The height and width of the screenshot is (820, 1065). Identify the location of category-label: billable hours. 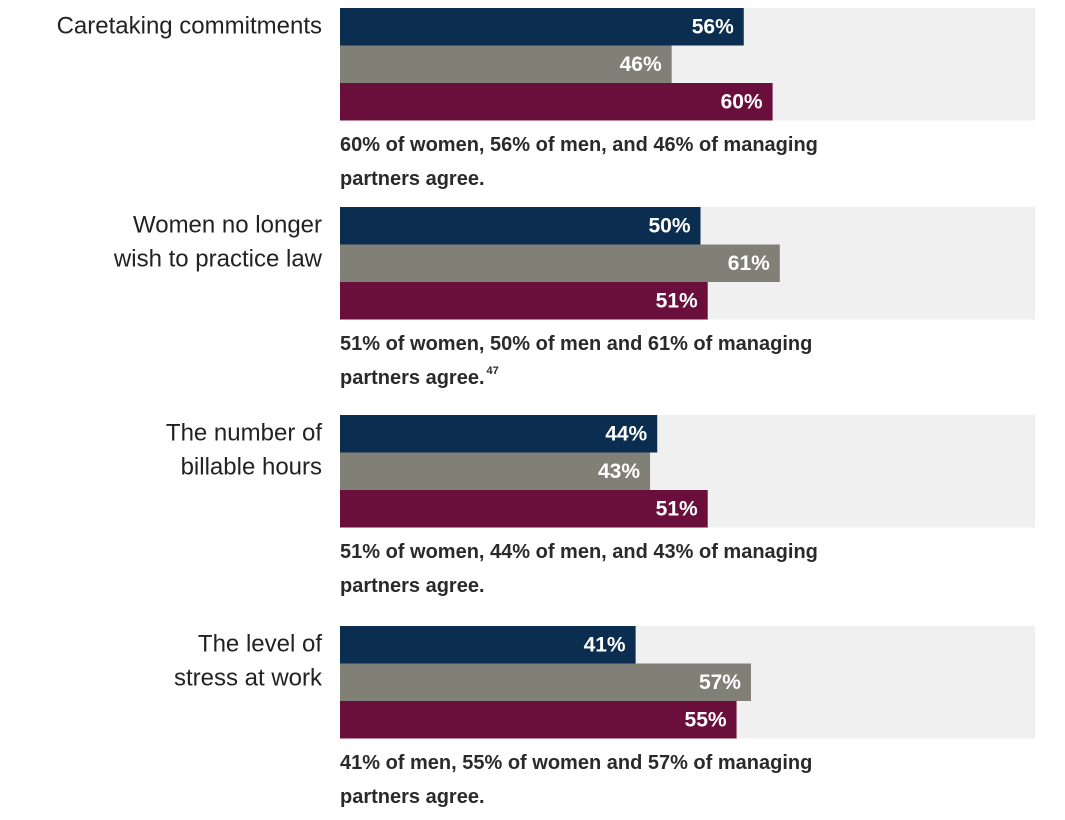
(251, 466).